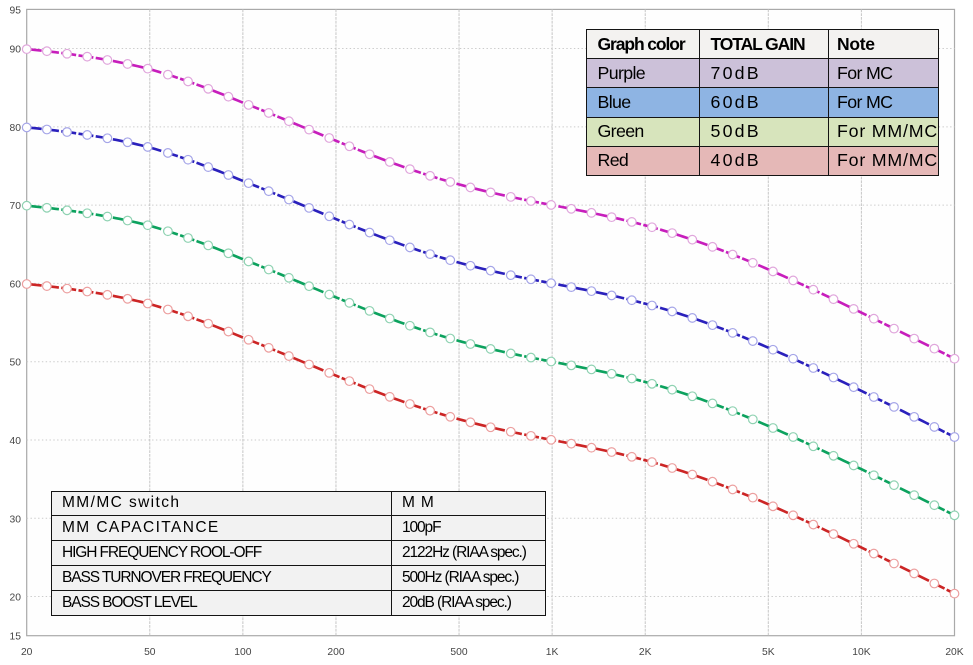  I want to click on svg-text: 95, so click(16, 10).